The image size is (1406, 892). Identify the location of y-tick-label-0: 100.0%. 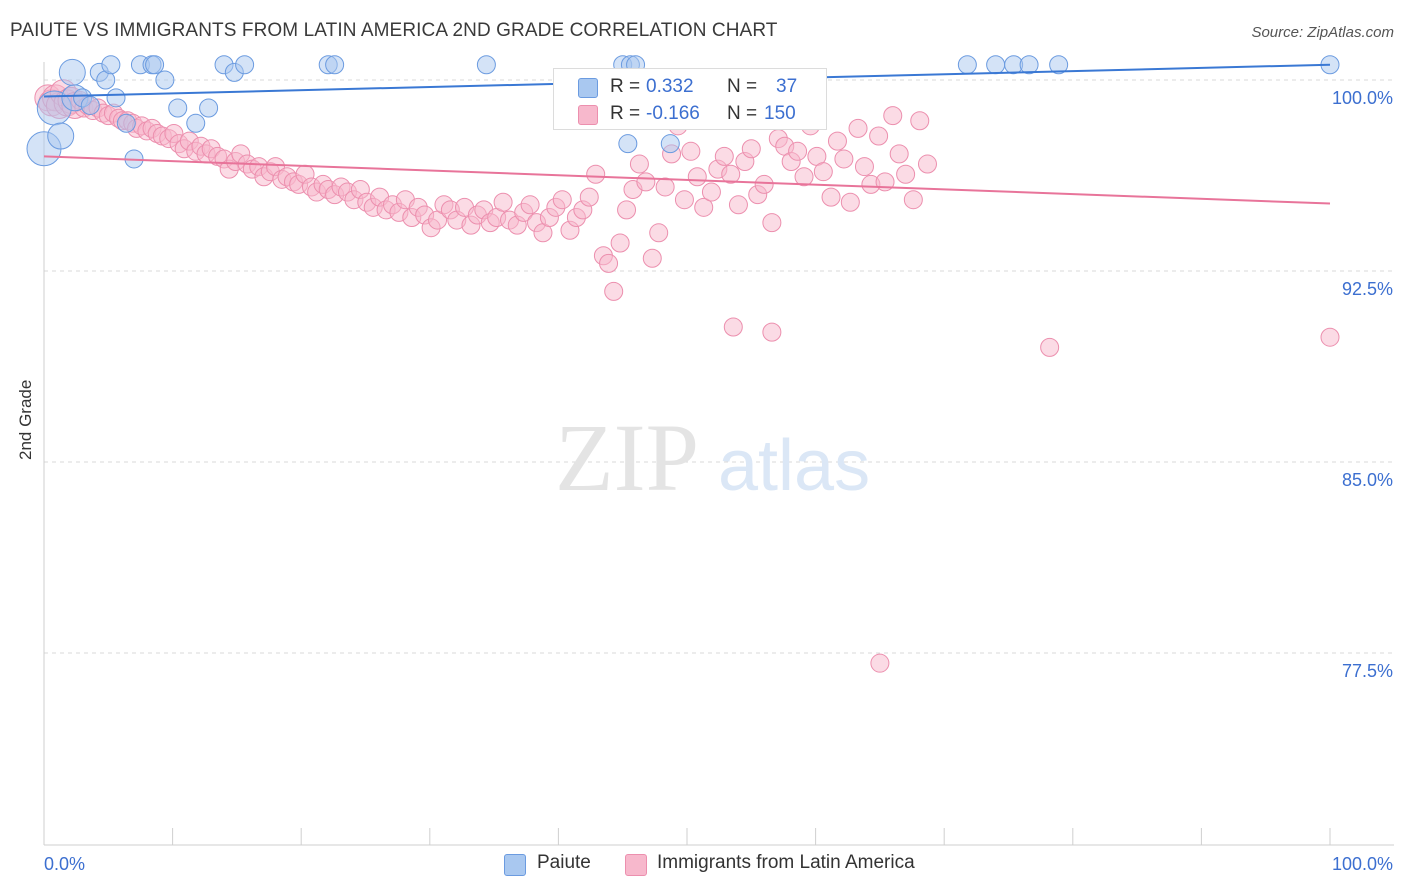
(1362, 98).